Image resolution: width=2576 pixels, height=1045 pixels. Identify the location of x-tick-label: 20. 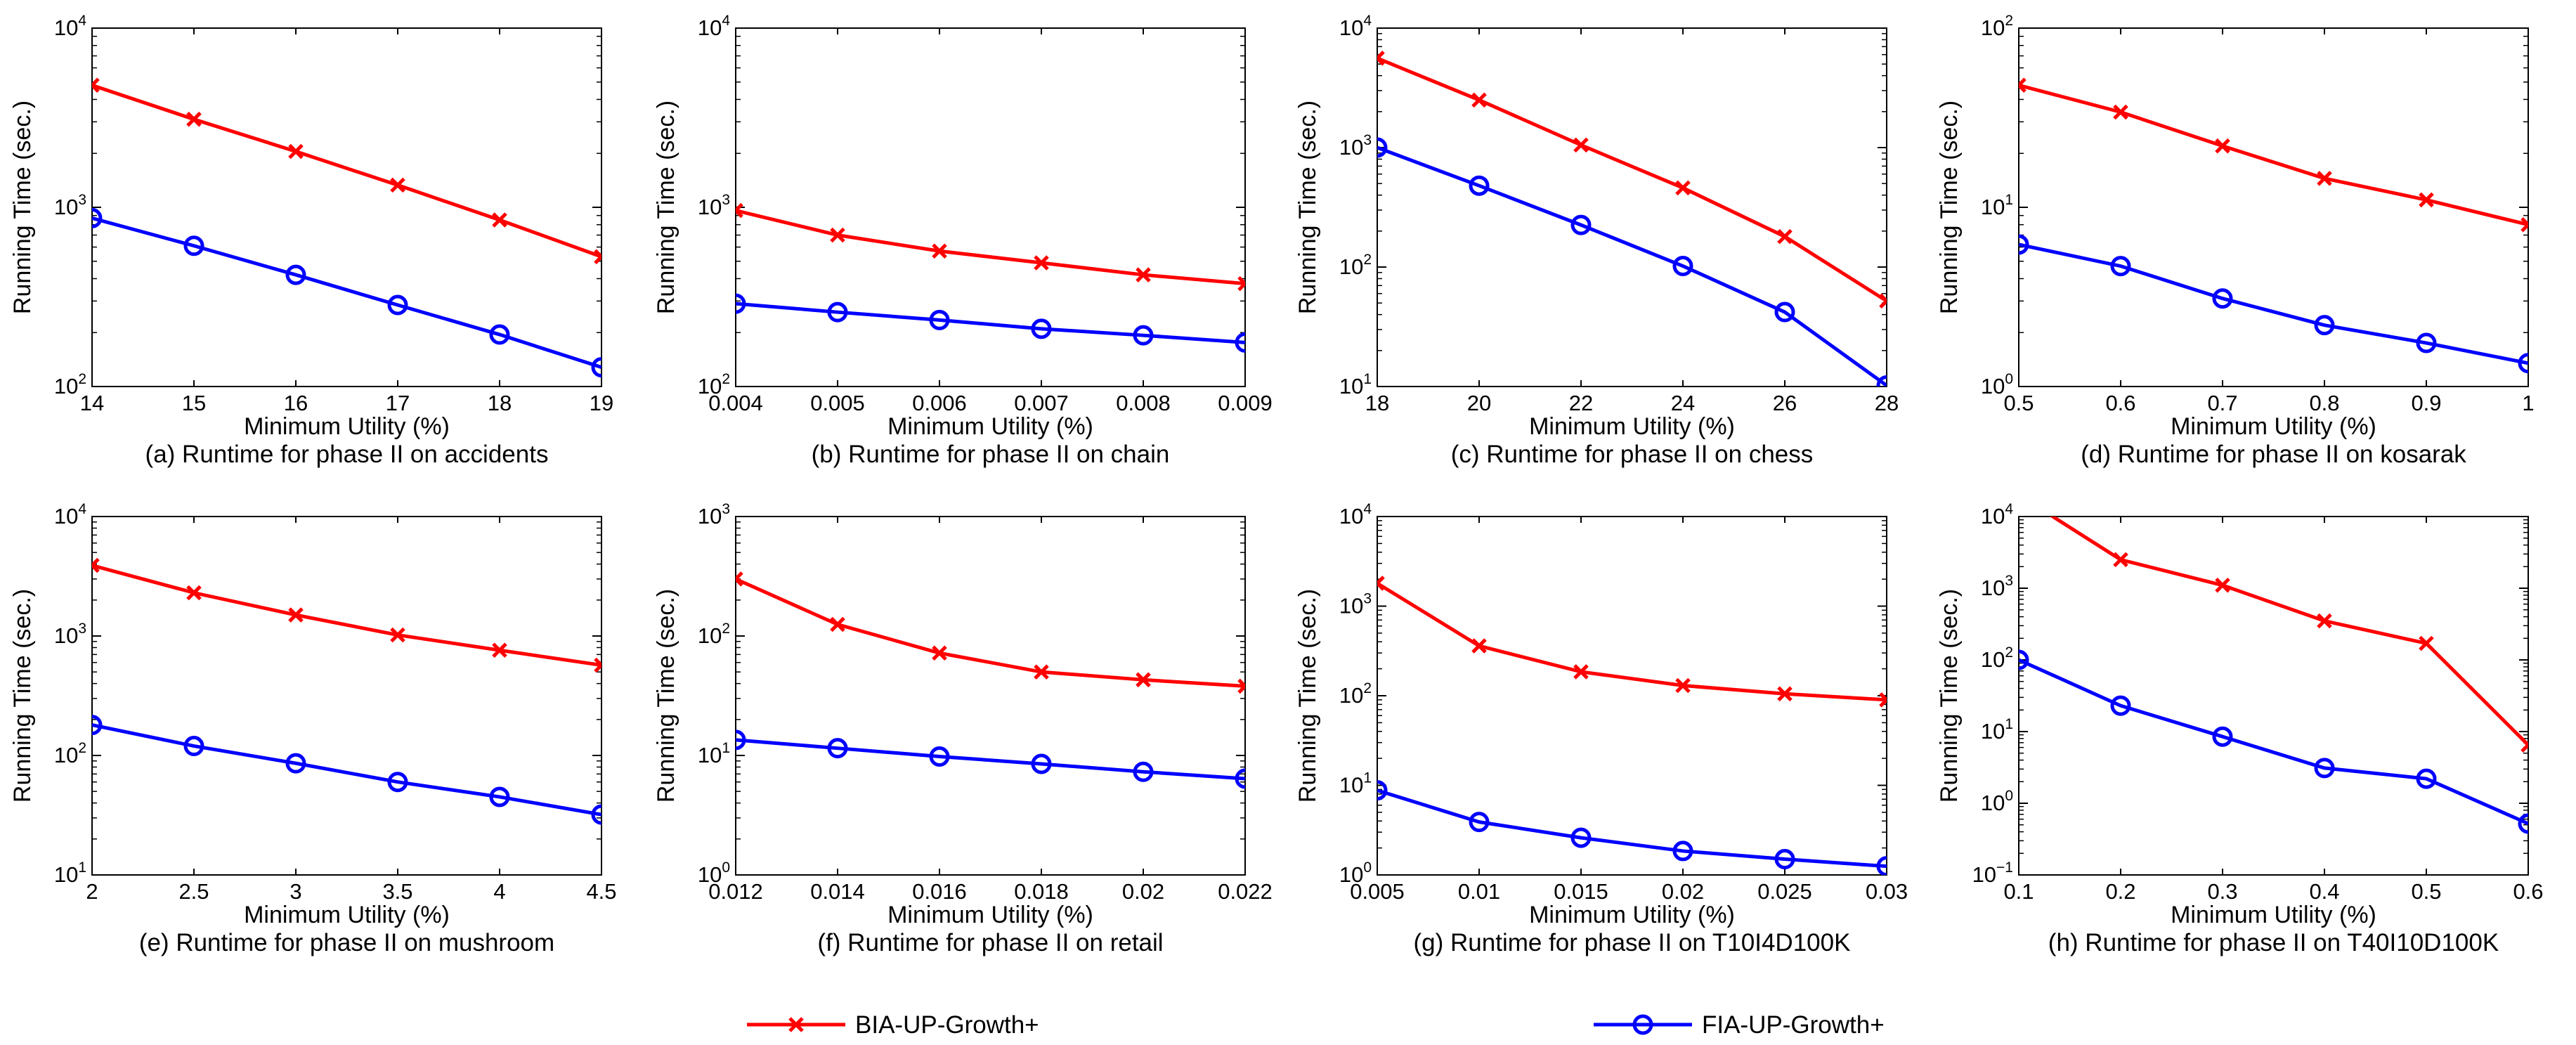
(1479, 403).